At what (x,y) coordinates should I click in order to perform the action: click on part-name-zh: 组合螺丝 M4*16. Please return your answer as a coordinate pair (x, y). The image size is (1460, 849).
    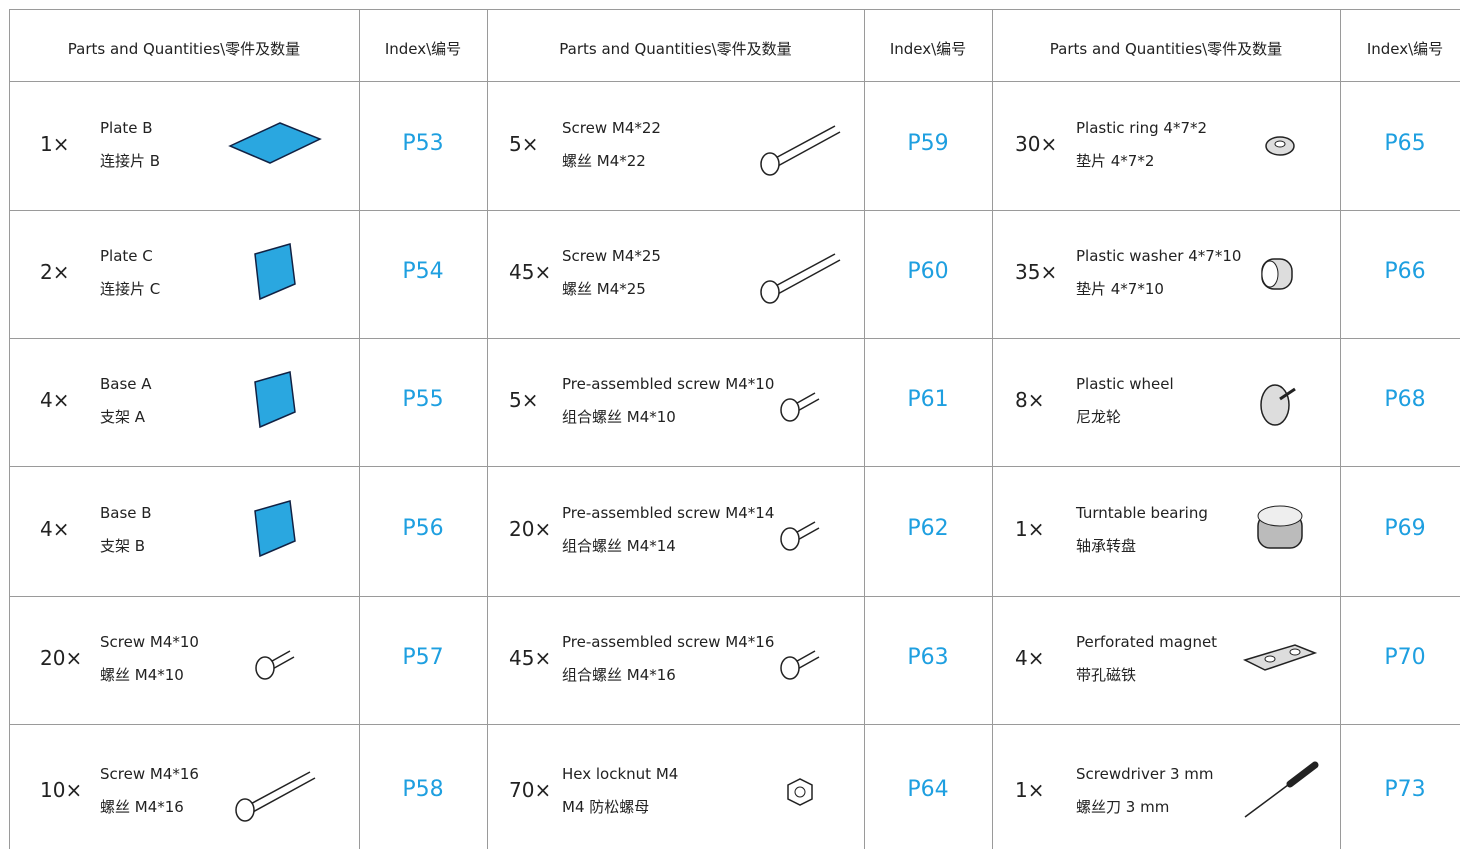
    Looking at the image, I should click on (619, 675).